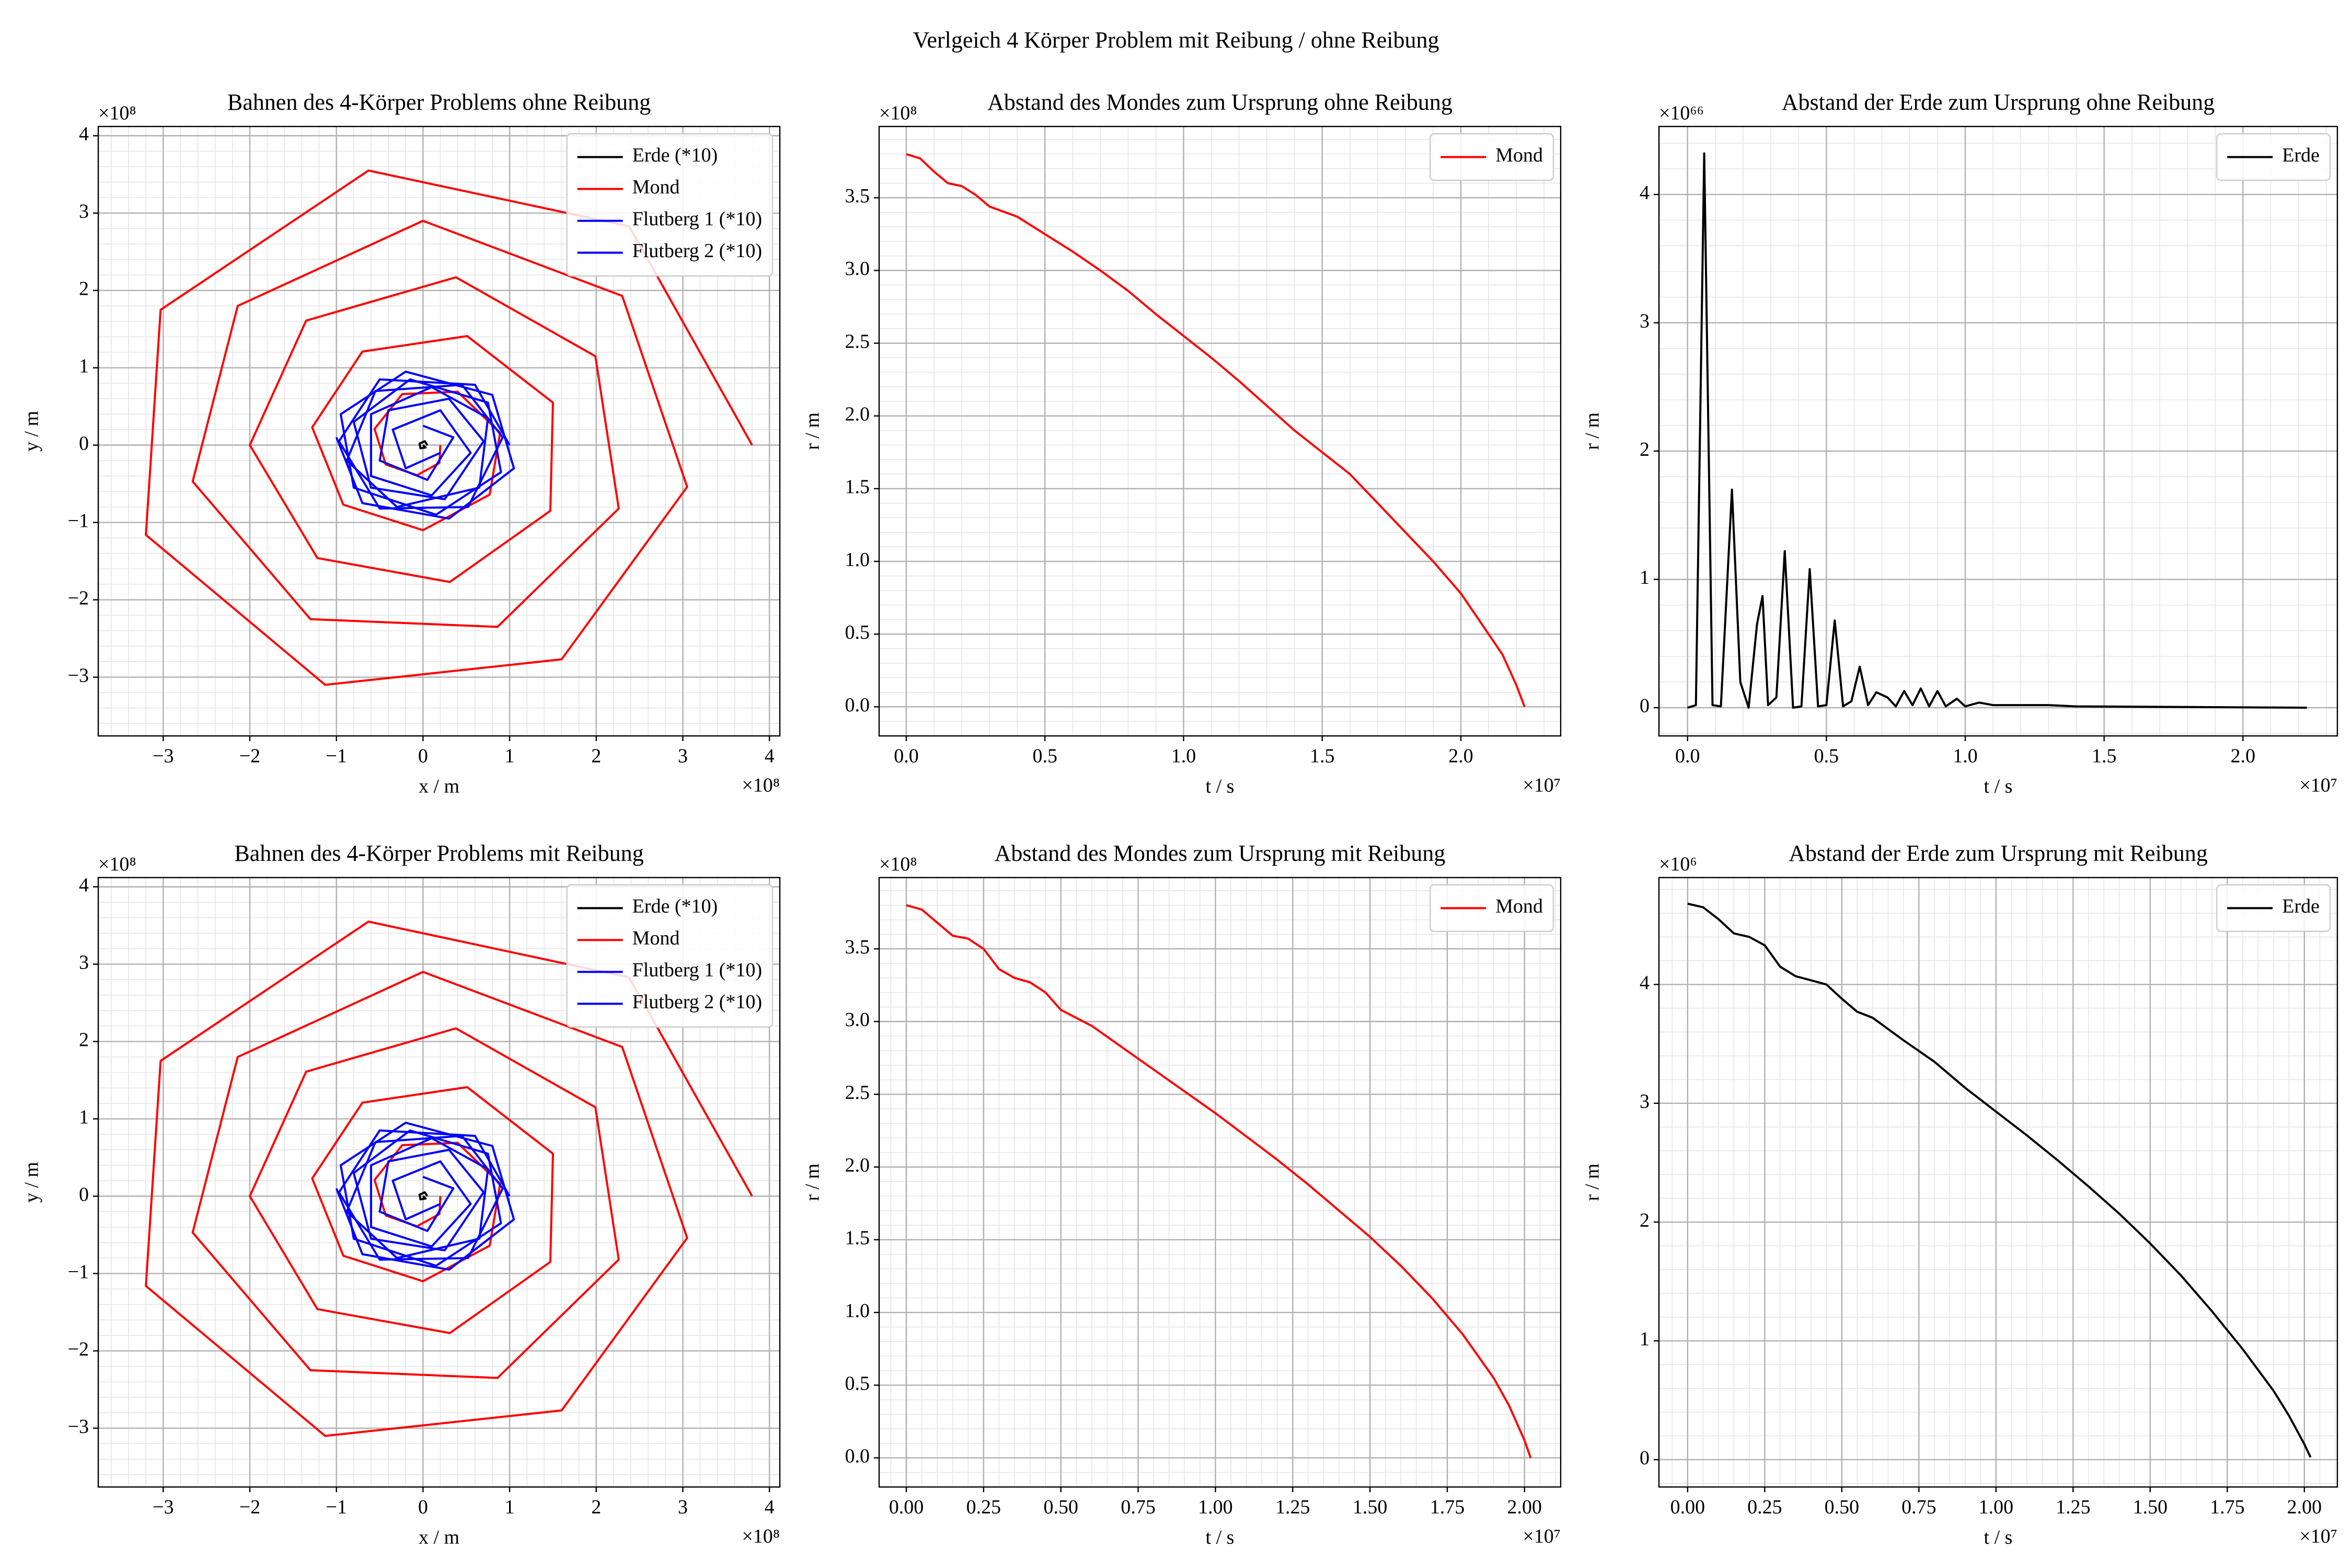  Describe the element at coordinates (2227, 1507) in the screenshot. I see `x-tick-label: 1.75` at that location.